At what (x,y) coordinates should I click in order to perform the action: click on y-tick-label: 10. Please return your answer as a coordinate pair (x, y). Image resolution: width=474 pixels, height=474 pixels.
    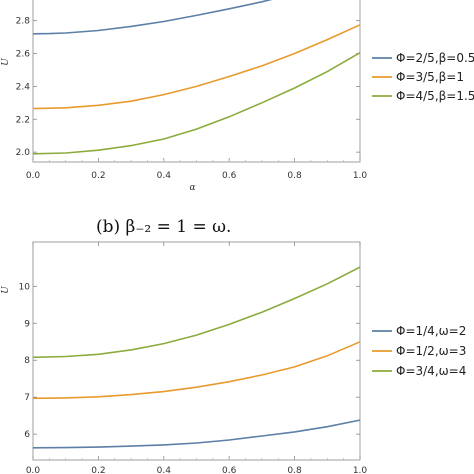
    Looking at the image, I should click on (25, 287).